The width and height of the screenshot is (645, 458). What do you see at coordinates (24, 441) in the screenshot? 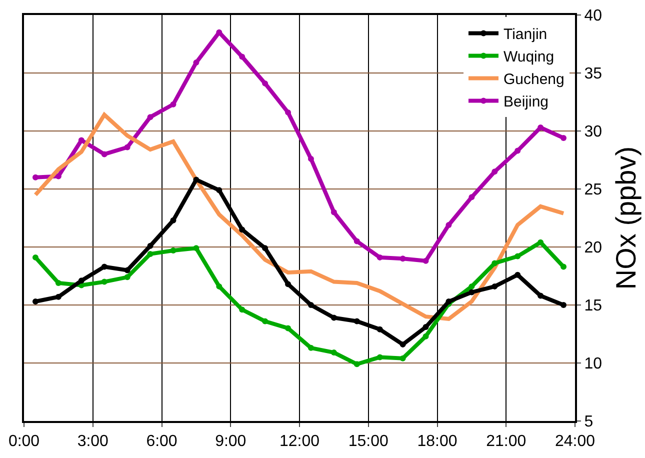
I see `x-tick-label: 0:00` at bounding box center [24, 441].